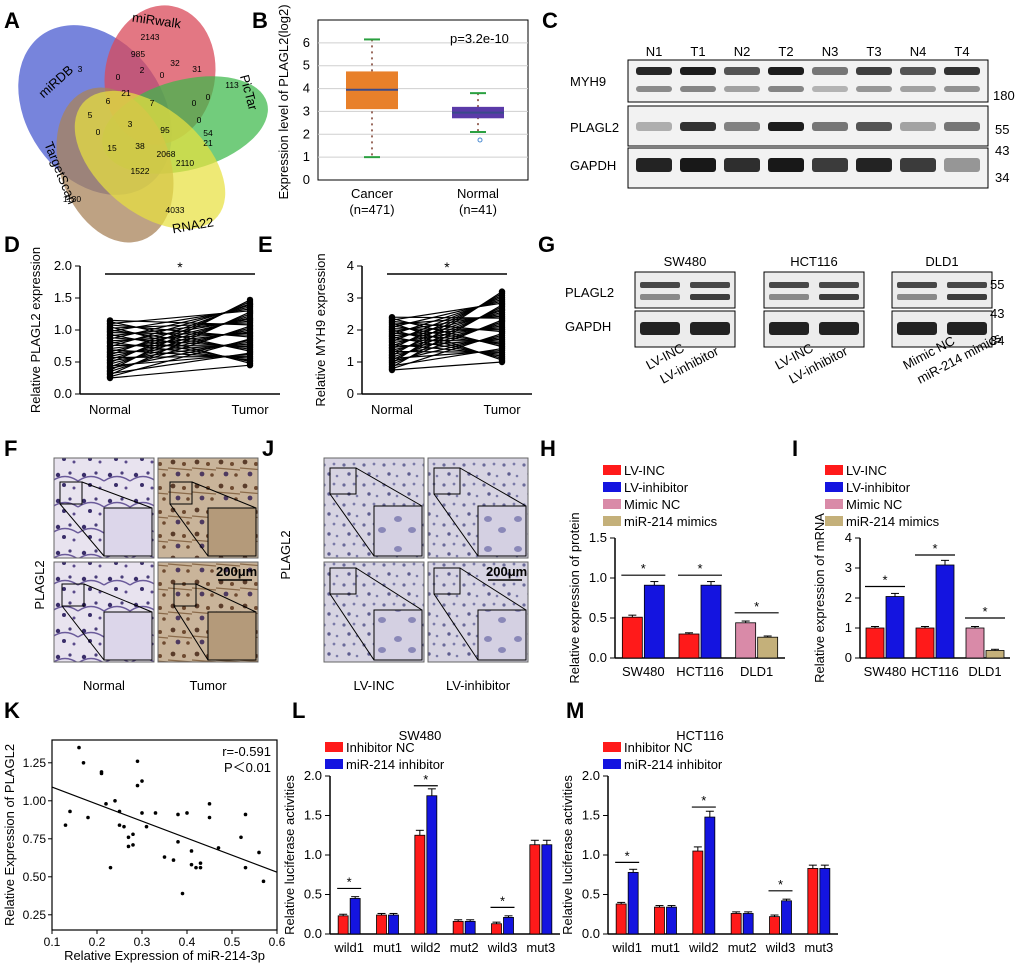  Describe the element at coordinates (588, 81) in the screenshot. I see `blot-c-row-label: MYH9` at that location.